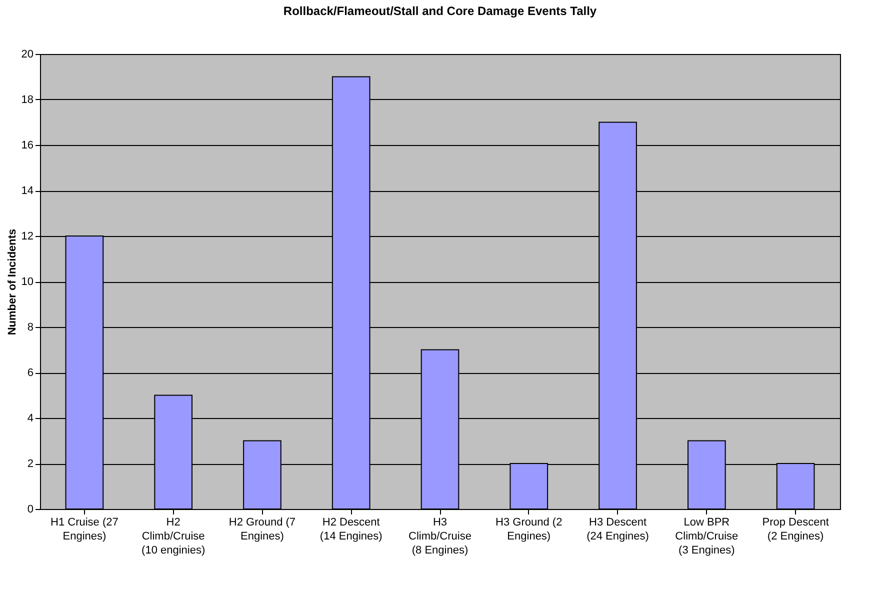  Describe the element at coordinates (795, 529) in the screenshot. I see `x-tick-label: Prop Descent (2 Engines)` at that location.